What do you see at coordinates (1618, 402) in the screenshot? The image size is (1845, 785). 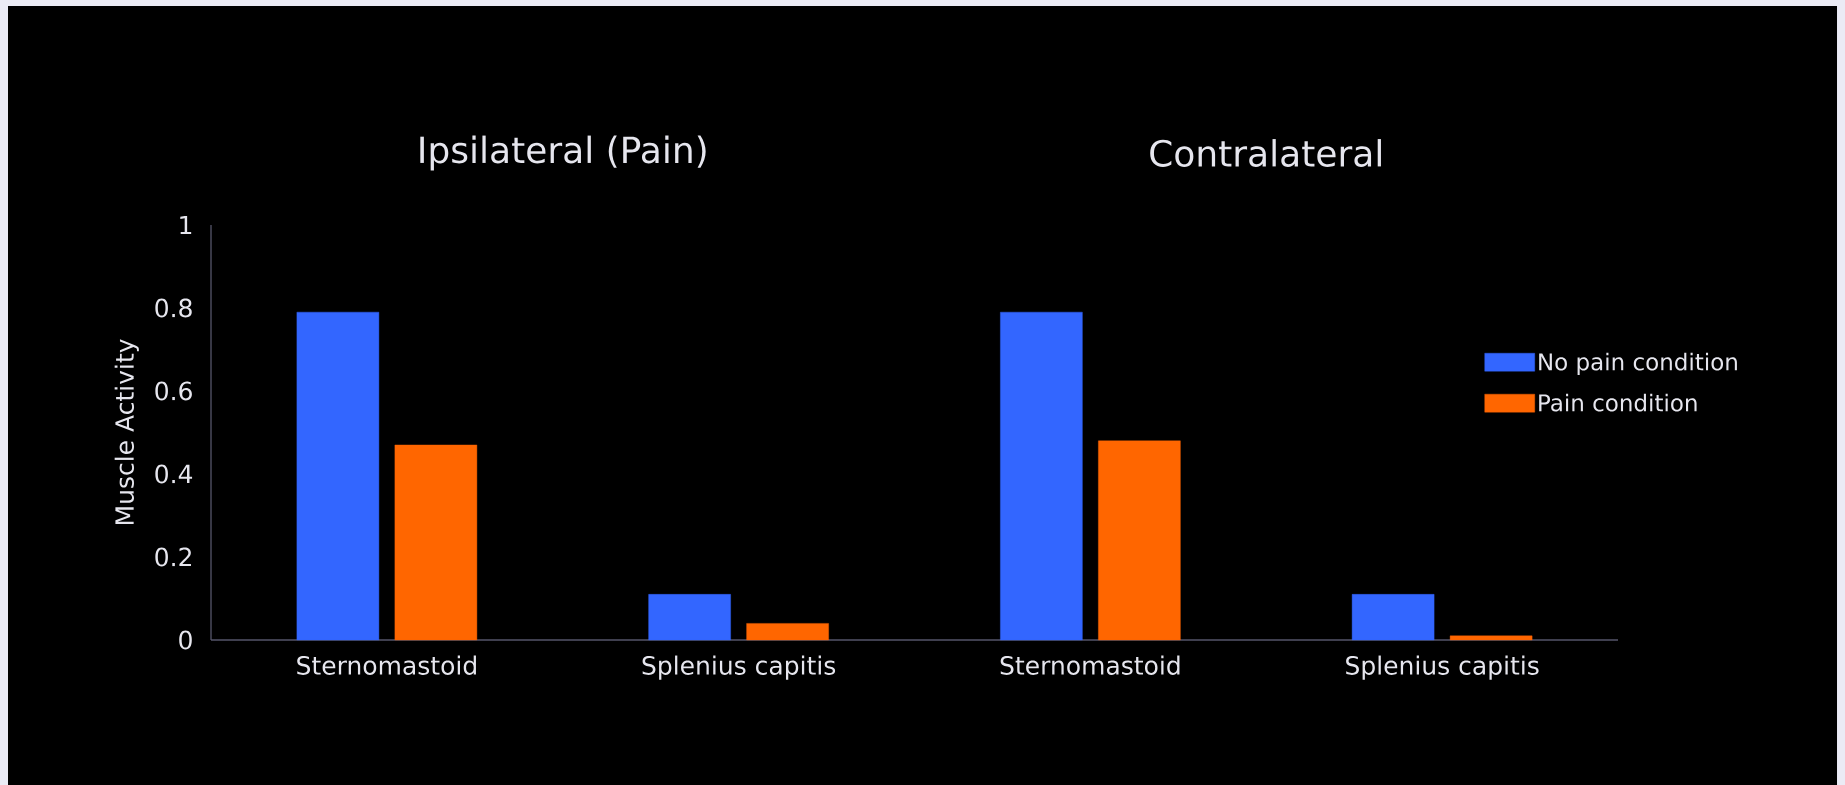 I see `legend-label: Pain condition` at bounding box center [1618, 402].